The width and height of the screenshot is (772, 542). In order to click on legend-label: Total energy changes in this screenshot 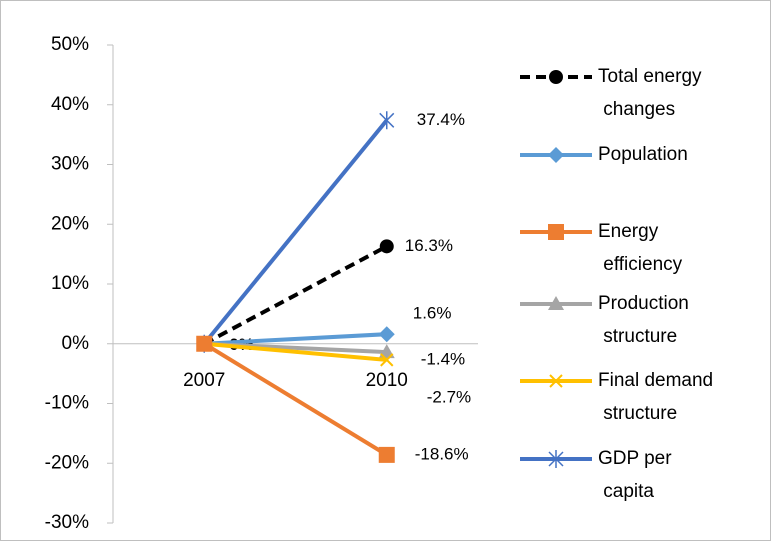, I will do `click(650, 93)`.